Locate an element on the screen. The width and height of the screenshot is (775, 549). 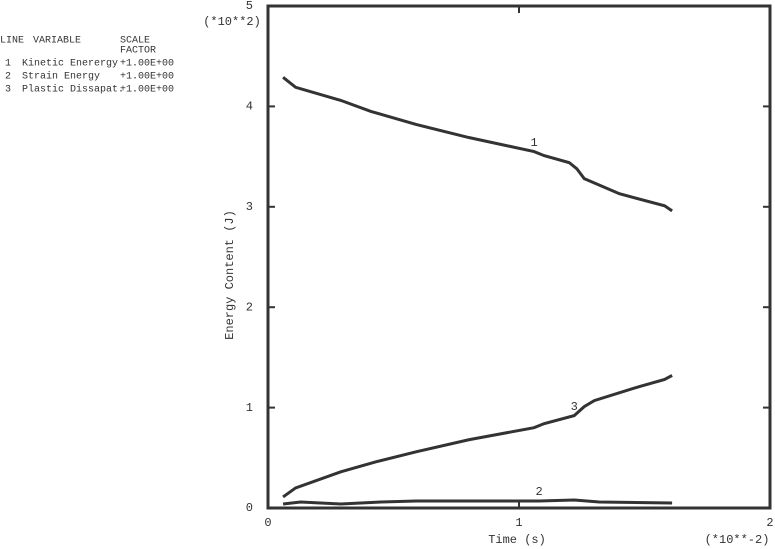
legend-line-id: 2 is located at coordinates (8, 77).